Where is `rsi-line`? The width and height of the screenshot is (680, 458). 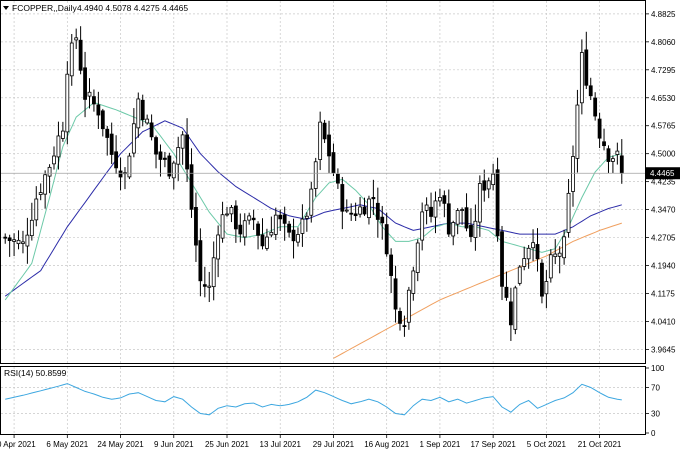
rsi-line is located at coordinates (313, 399).